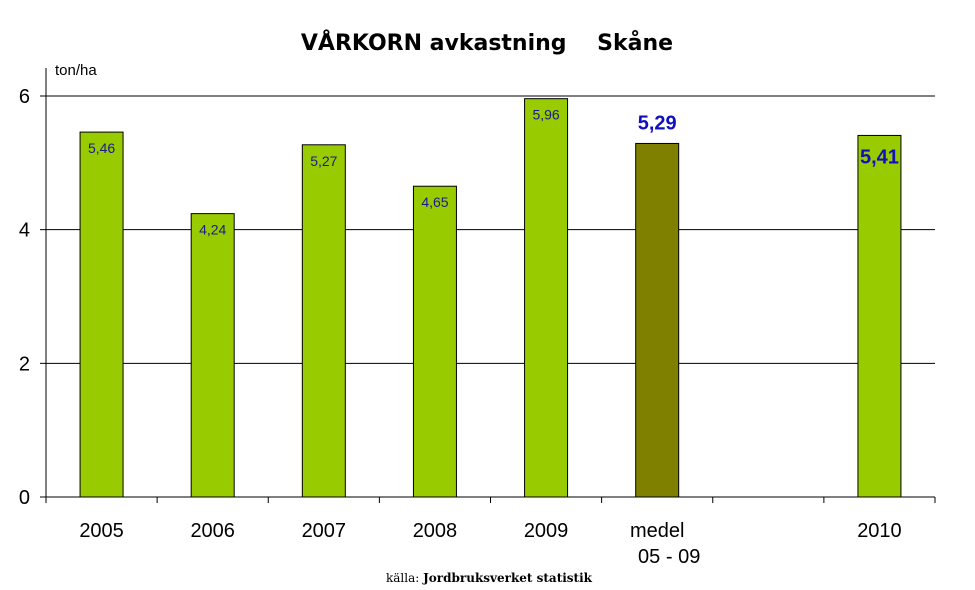 The image size is (975, 590). Describe the element at coordinates (324, 531) in the screenshot. I see `x-tick-label-2: 2007` at that location.